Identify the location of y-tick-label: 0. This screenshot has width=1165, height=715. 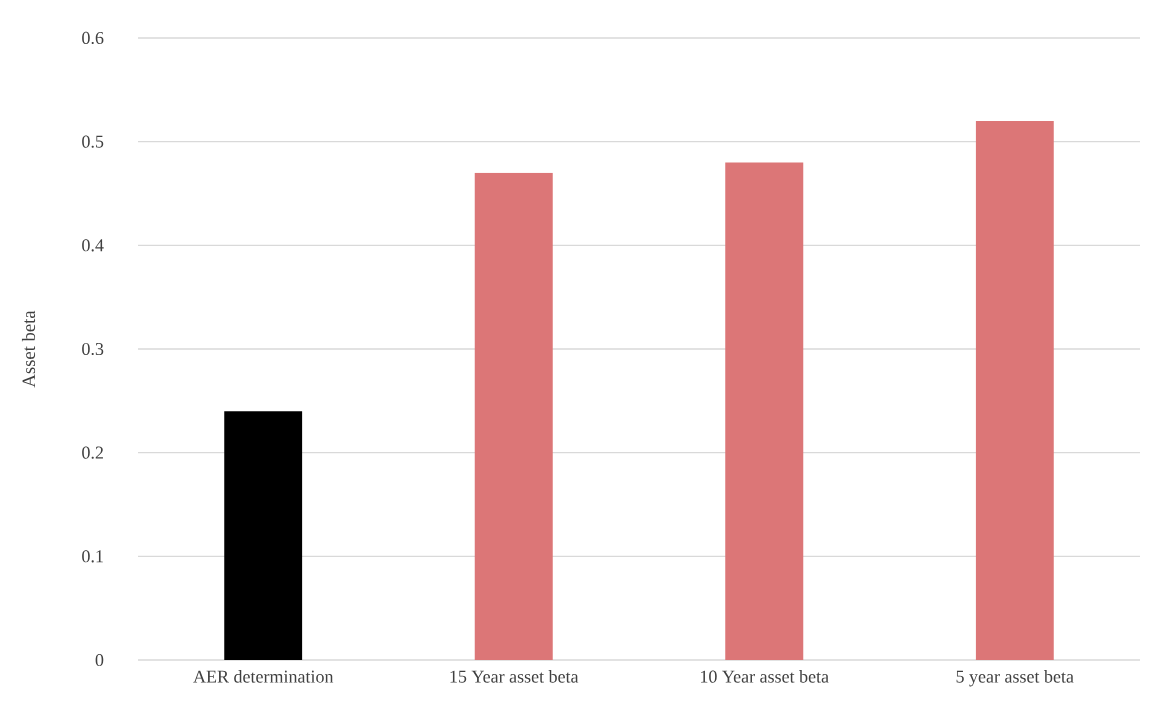
(99, 660).